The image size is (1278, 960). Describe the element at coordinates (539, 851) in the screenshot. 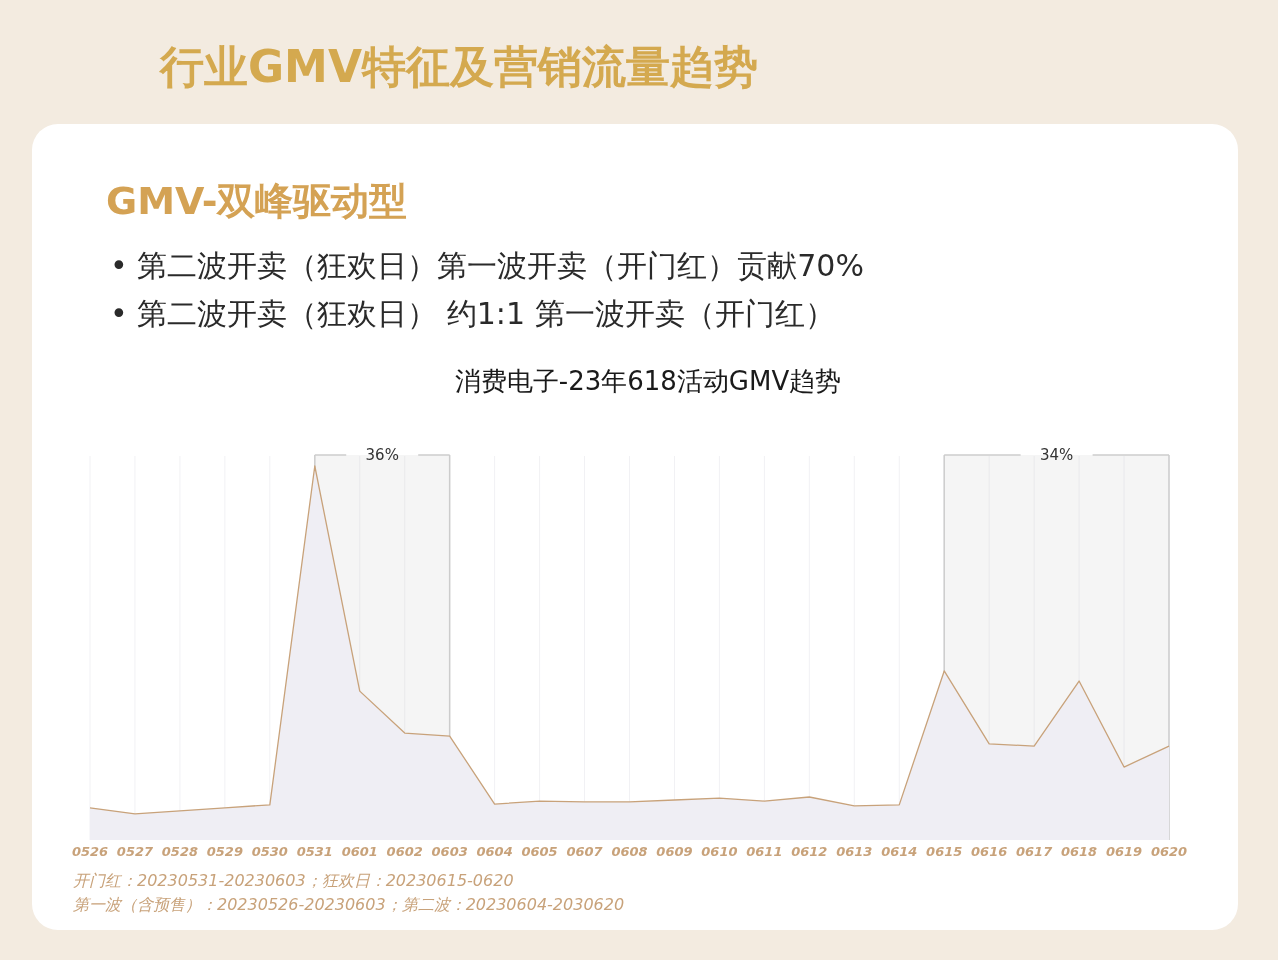

I see `x-tick-label: 0605` at that location.